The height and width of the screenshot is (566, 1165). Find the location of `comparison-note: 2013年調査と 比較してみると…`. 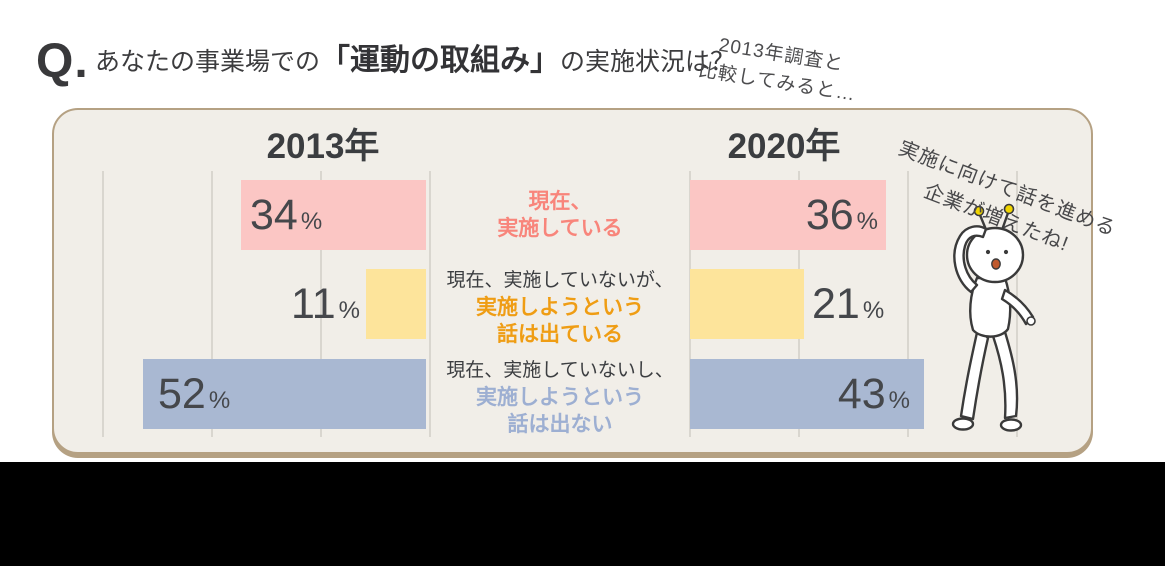

comparison-note: 2013年調査と 比較してみると… is located at coordinates (779, 69).